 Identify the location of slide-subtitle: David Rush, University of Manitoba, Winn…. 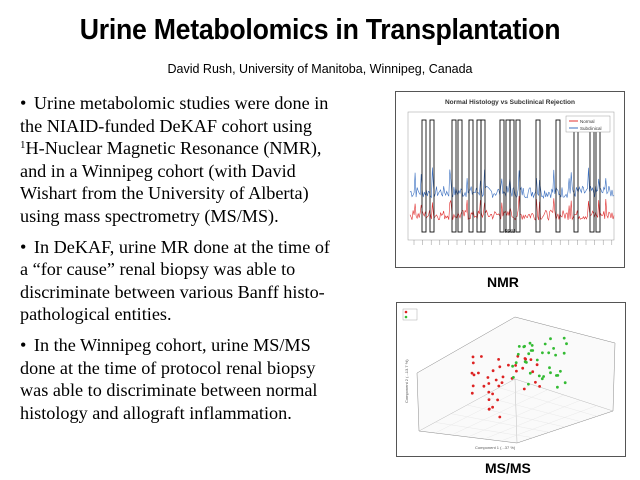
(320, 69).